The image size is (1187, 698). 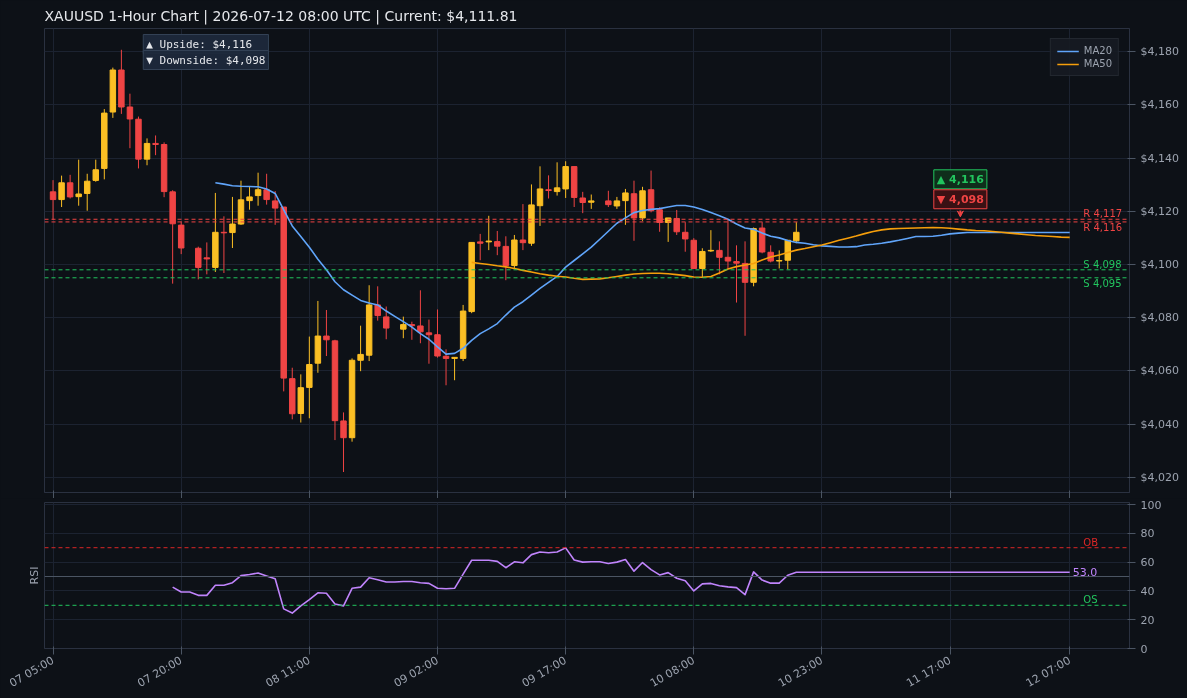 What do you see at coordinates (1147, 620) in the screenshot?
I see `y-tick-label: 20` at bounding box center [1147, 620].